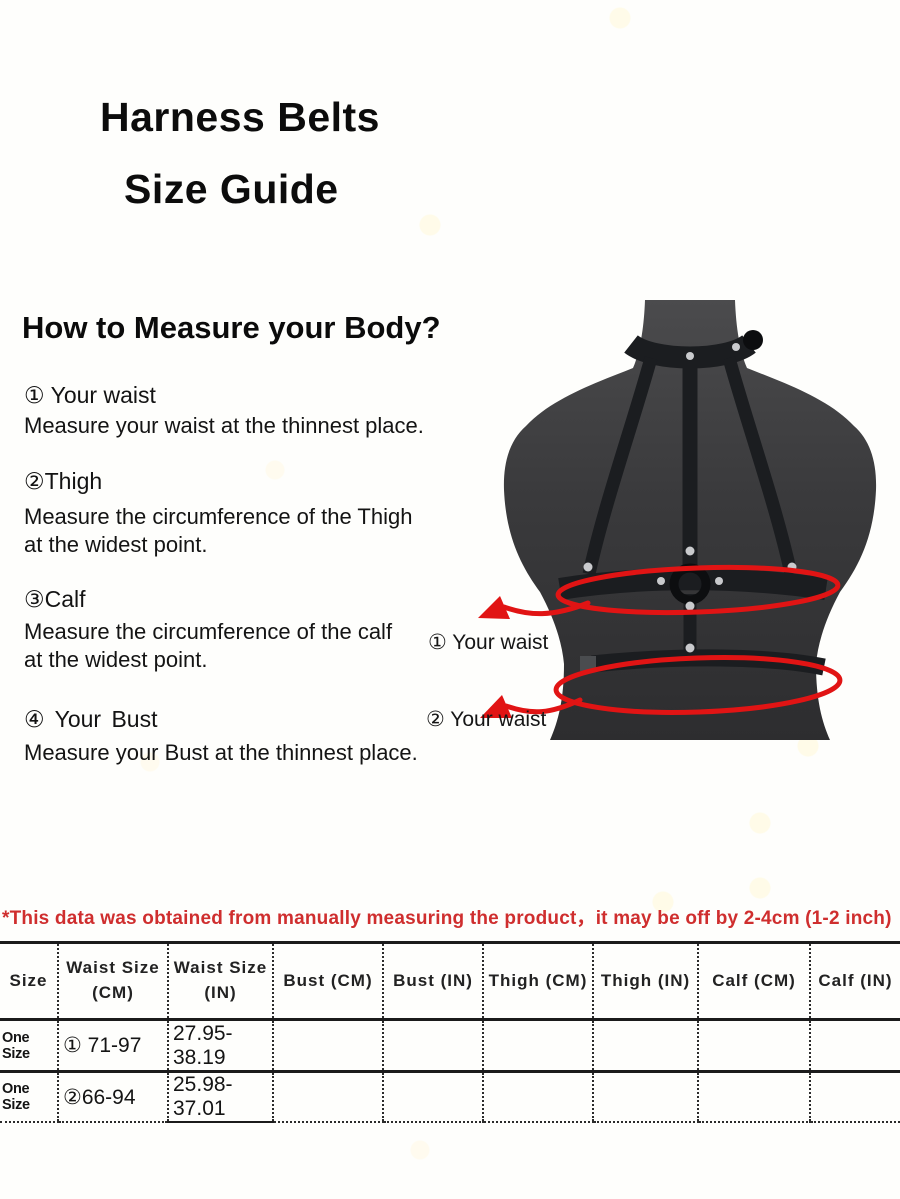 Image resolution: width=900 pixels, height=1199 pixels. What do you see at coordinates (29, 981) in the screenshot?
I see `col-header-size: Size` at bounding box center [29, 981].